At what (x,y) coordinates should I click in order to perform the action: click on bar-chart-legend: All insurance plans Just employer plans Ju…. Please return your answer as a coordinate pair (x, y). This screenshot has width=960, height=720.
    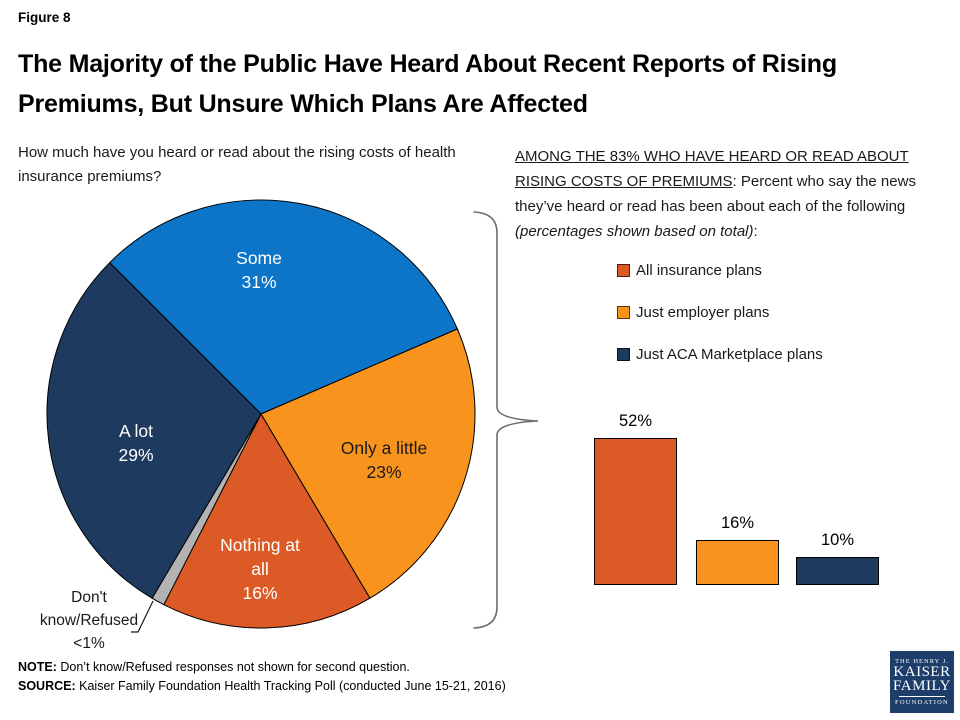
    Looking at the image, I should click on (720, 325).